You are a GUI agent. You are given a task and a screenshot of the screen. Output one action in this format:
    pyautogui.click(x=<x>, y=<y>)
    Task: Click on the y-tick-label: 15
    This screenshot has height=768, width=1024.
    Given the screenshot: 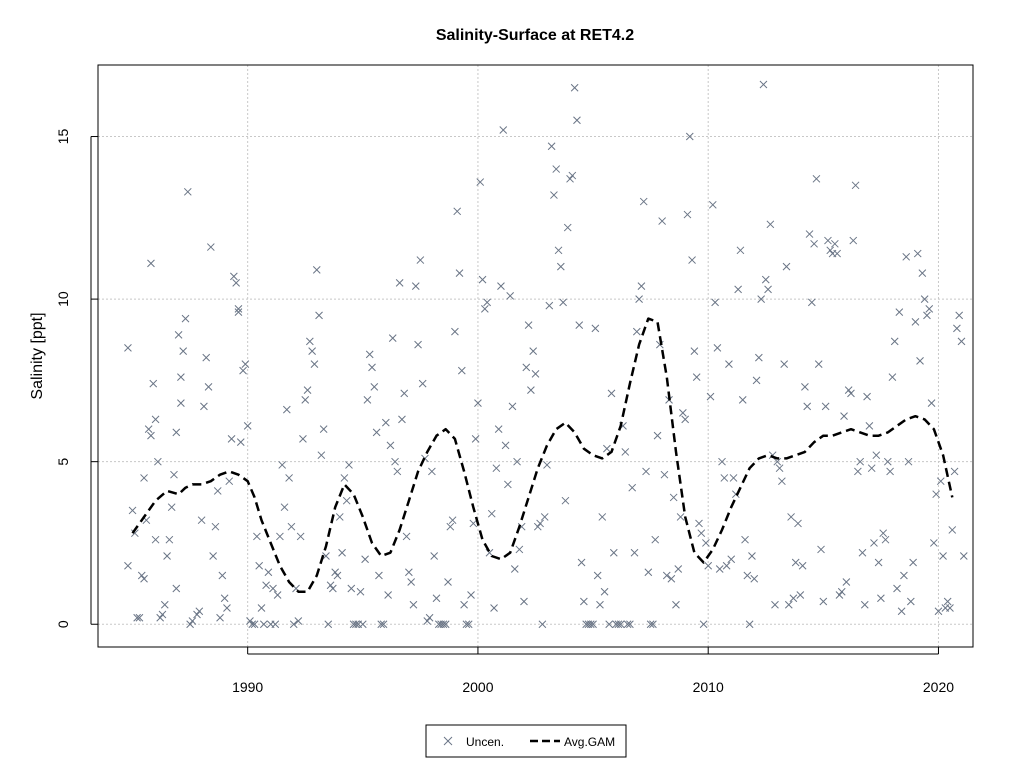 What is the action you would take?
    pyautogui.click(x=63, y=137)
    